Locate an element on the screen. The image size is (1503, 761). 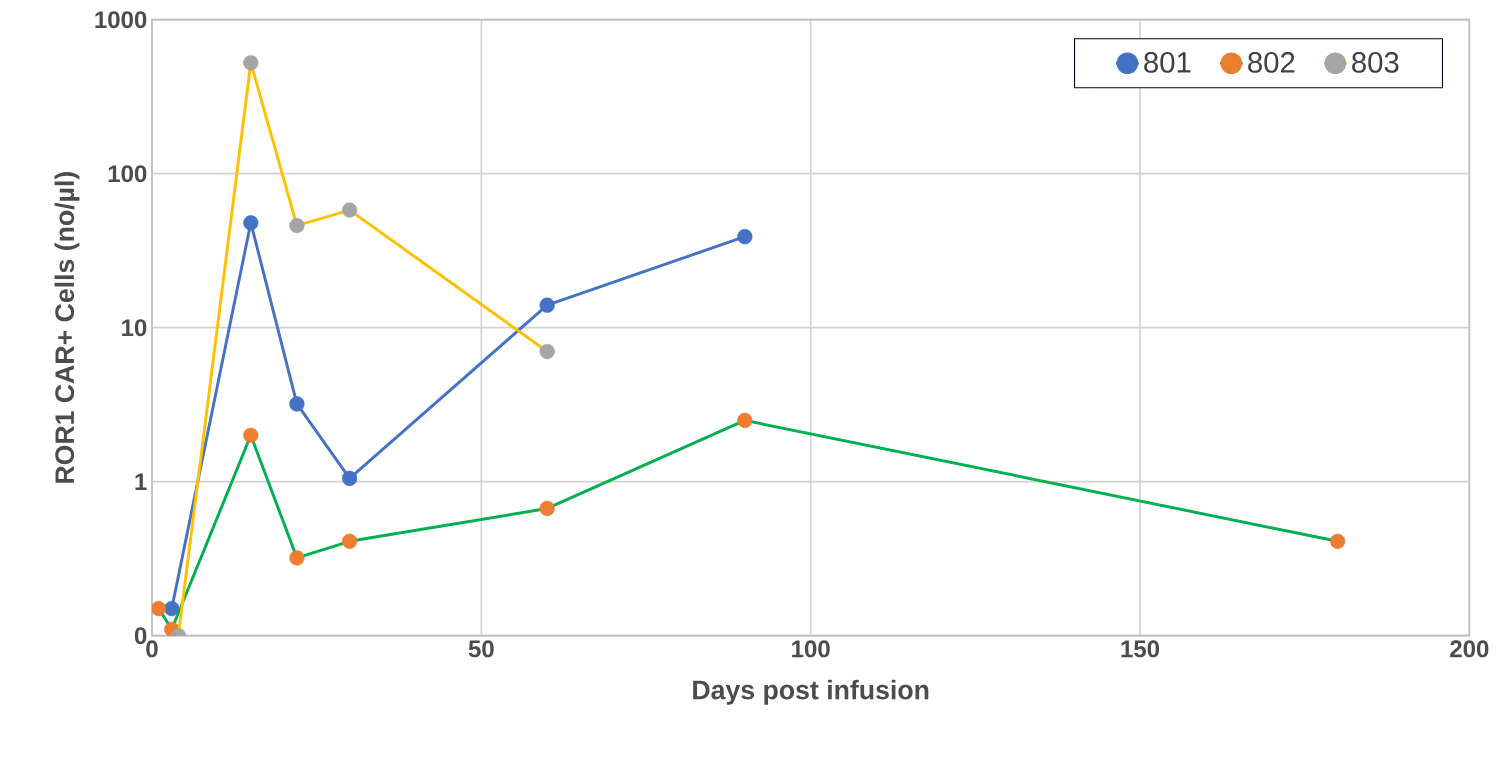
y-axis-title: ROR1 CAR+ Cells (no/µl) is located at coordinates (67, 327).